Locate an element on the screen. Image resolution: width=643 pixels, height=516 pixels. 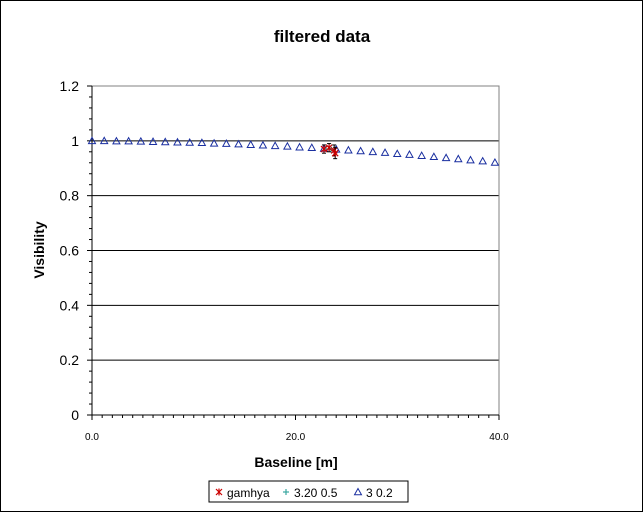
legend: gamhya 3.20 0.5 3 0.2 is located at coordinates (308, 491).